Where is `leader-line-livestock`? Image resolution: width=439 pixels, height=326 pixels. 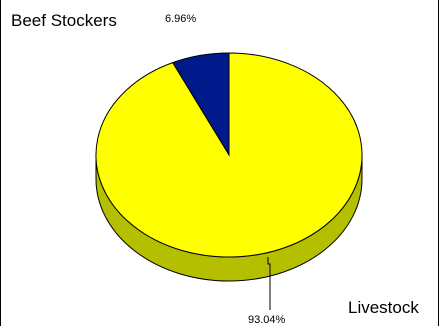
leader-line-livestock is located at coordinates (269, 283).